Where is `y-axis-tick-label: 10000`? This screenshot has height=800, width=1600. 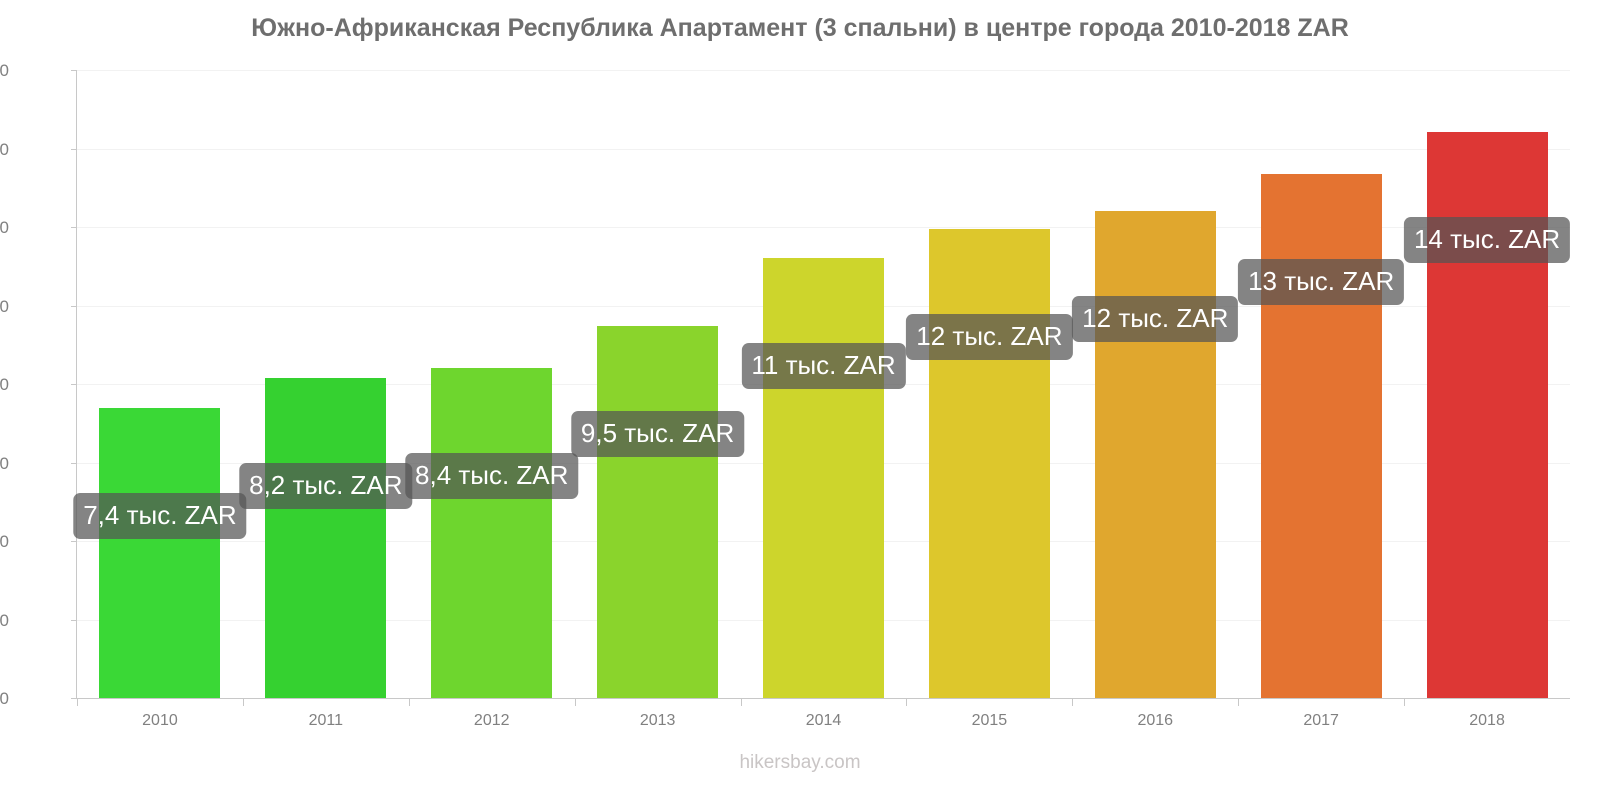 y-axis-tick-label: 10000 is located at coordinates (4, 306).